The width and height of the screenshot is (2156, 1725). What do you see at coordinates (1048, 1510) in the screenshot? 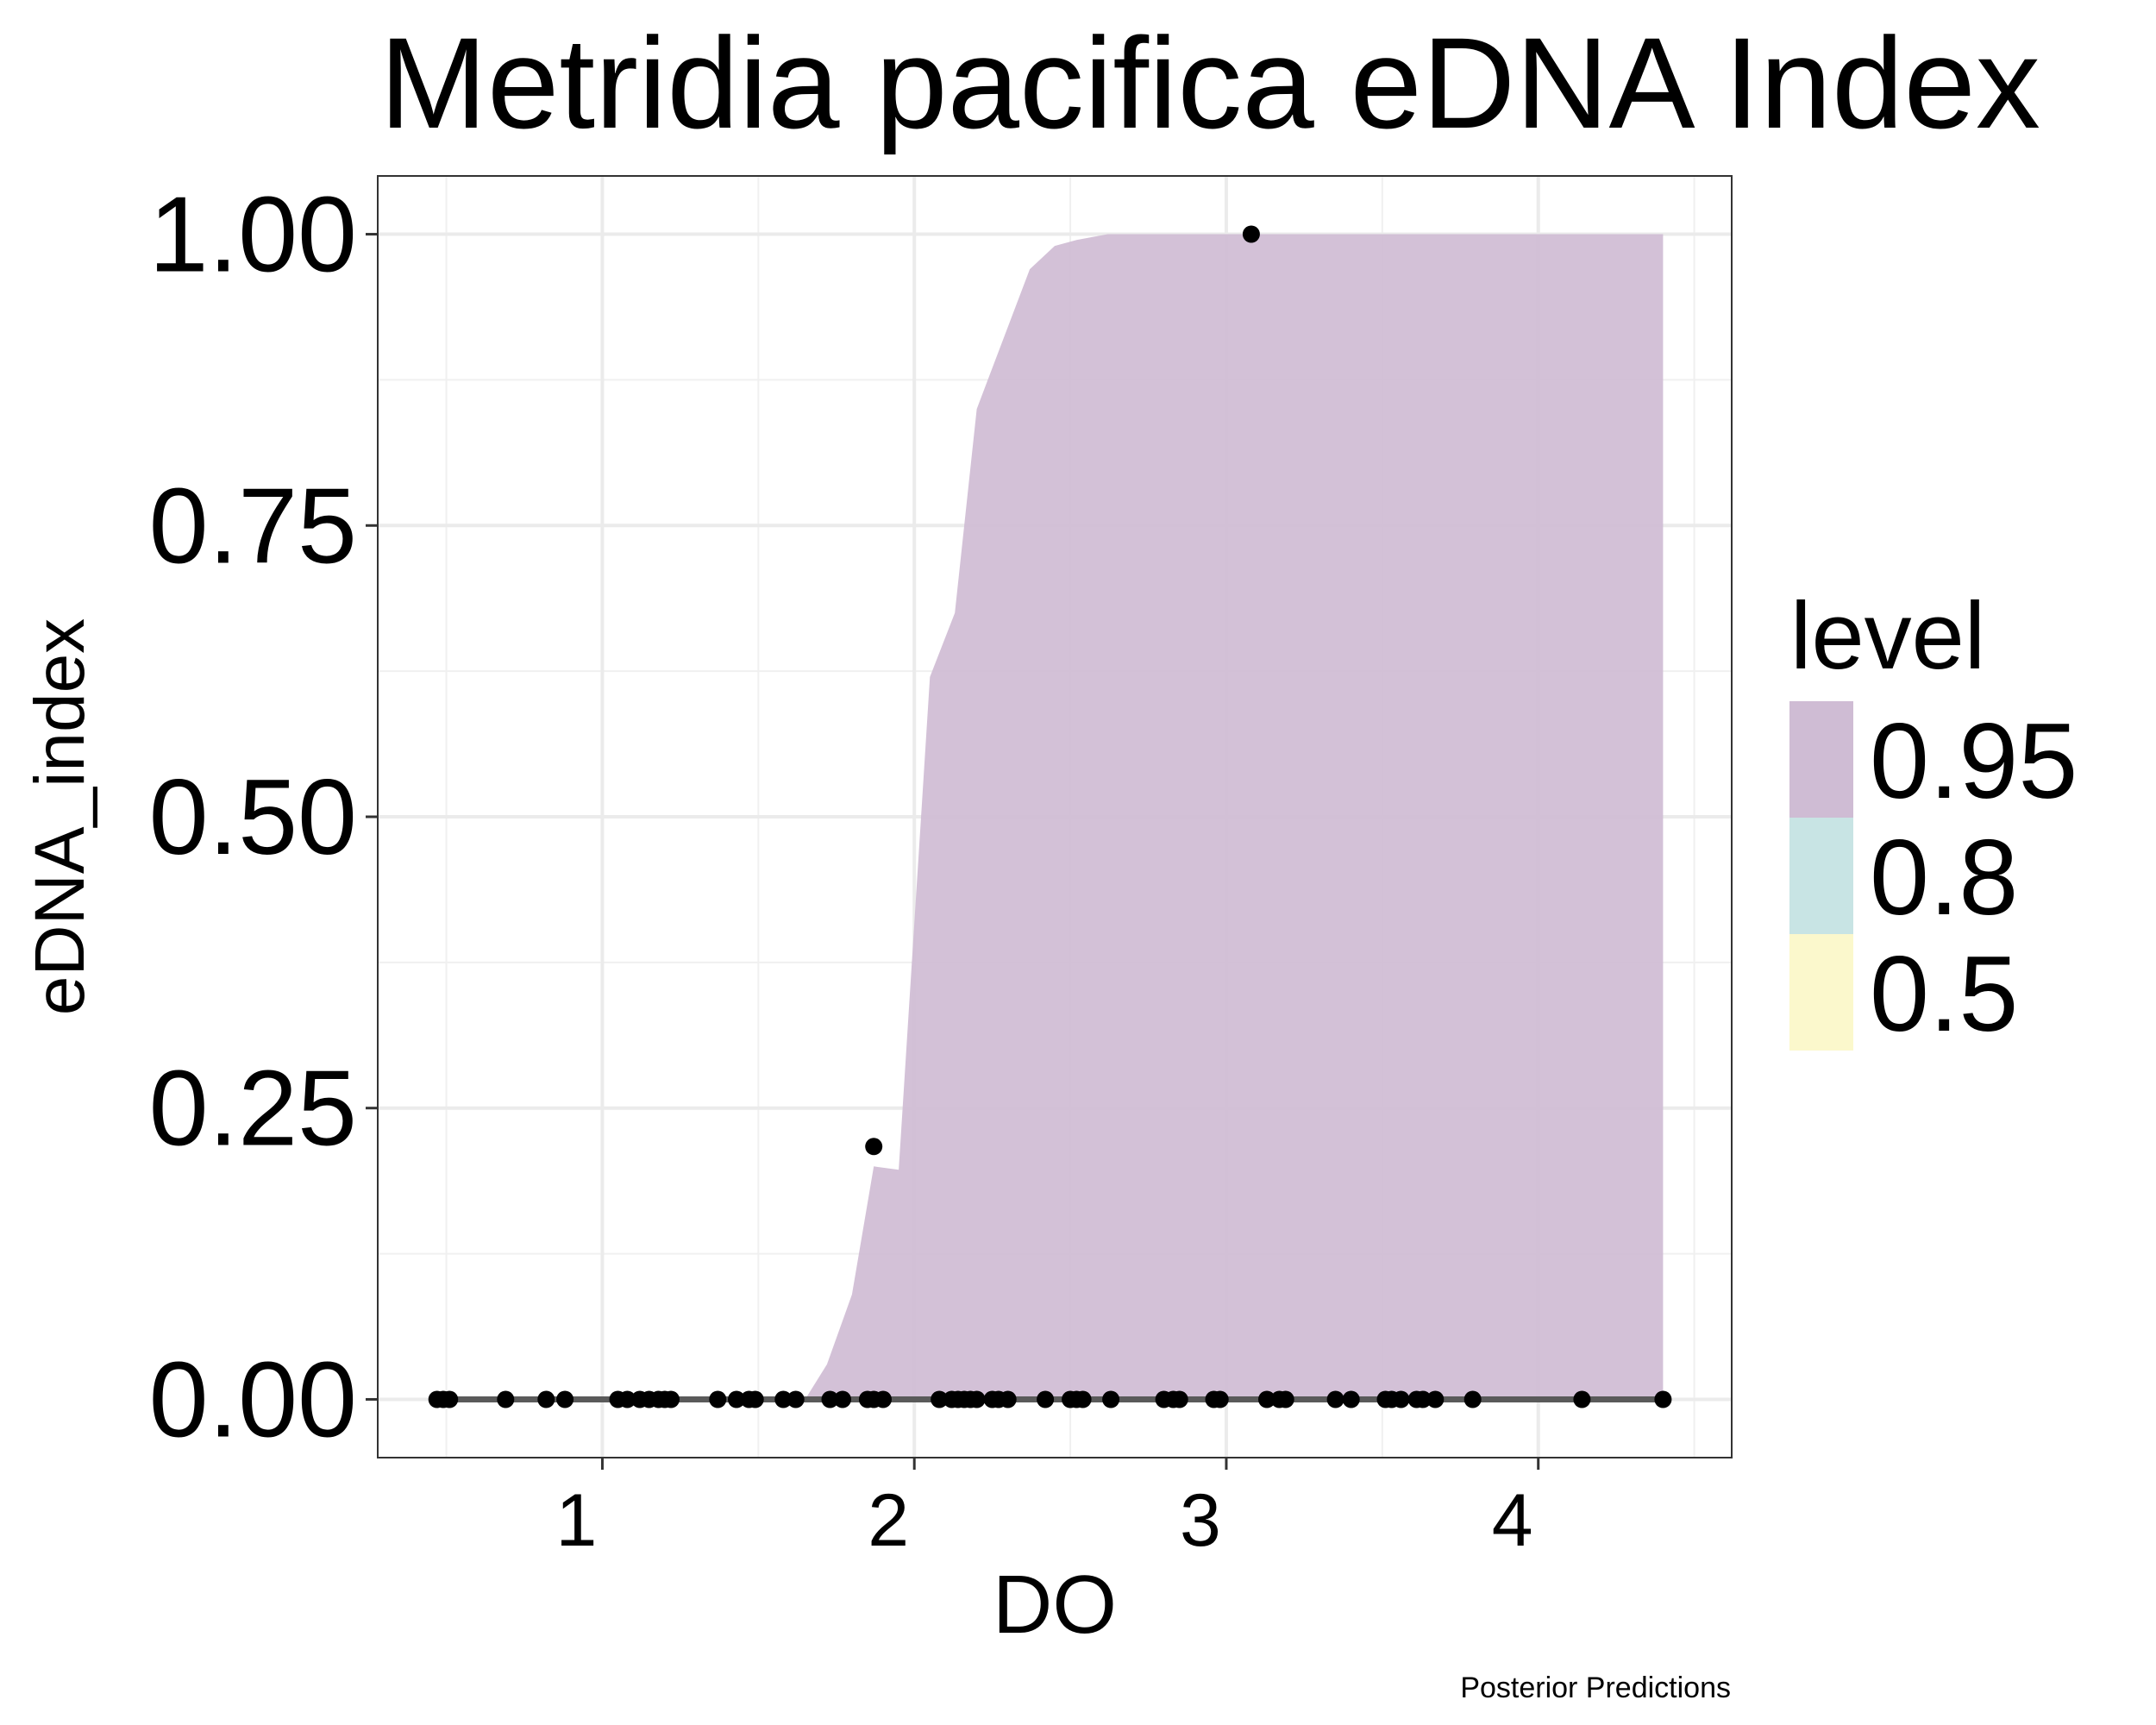
I see `x-axis: 1 2 3 4` at bounding box center [1048, 1510].